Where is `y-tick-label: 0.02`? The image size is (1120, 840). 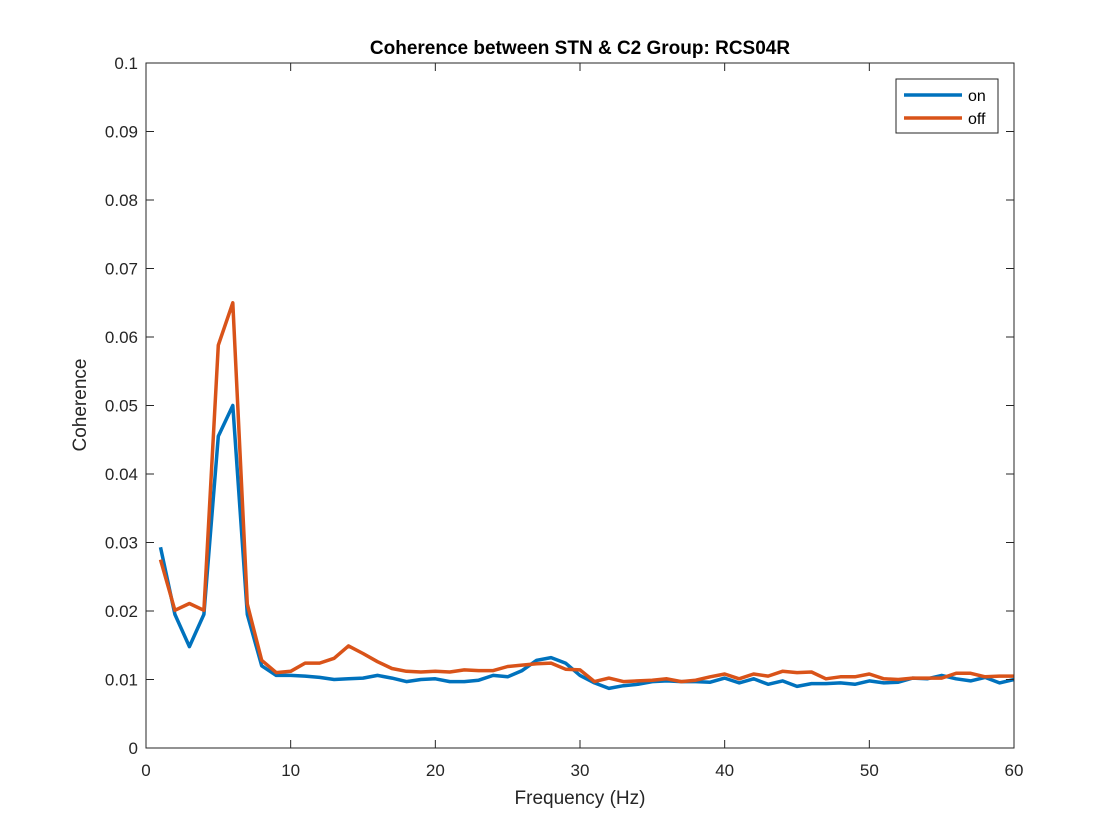
y-tick-label: 0.02 is located at coordinates (121, 611).